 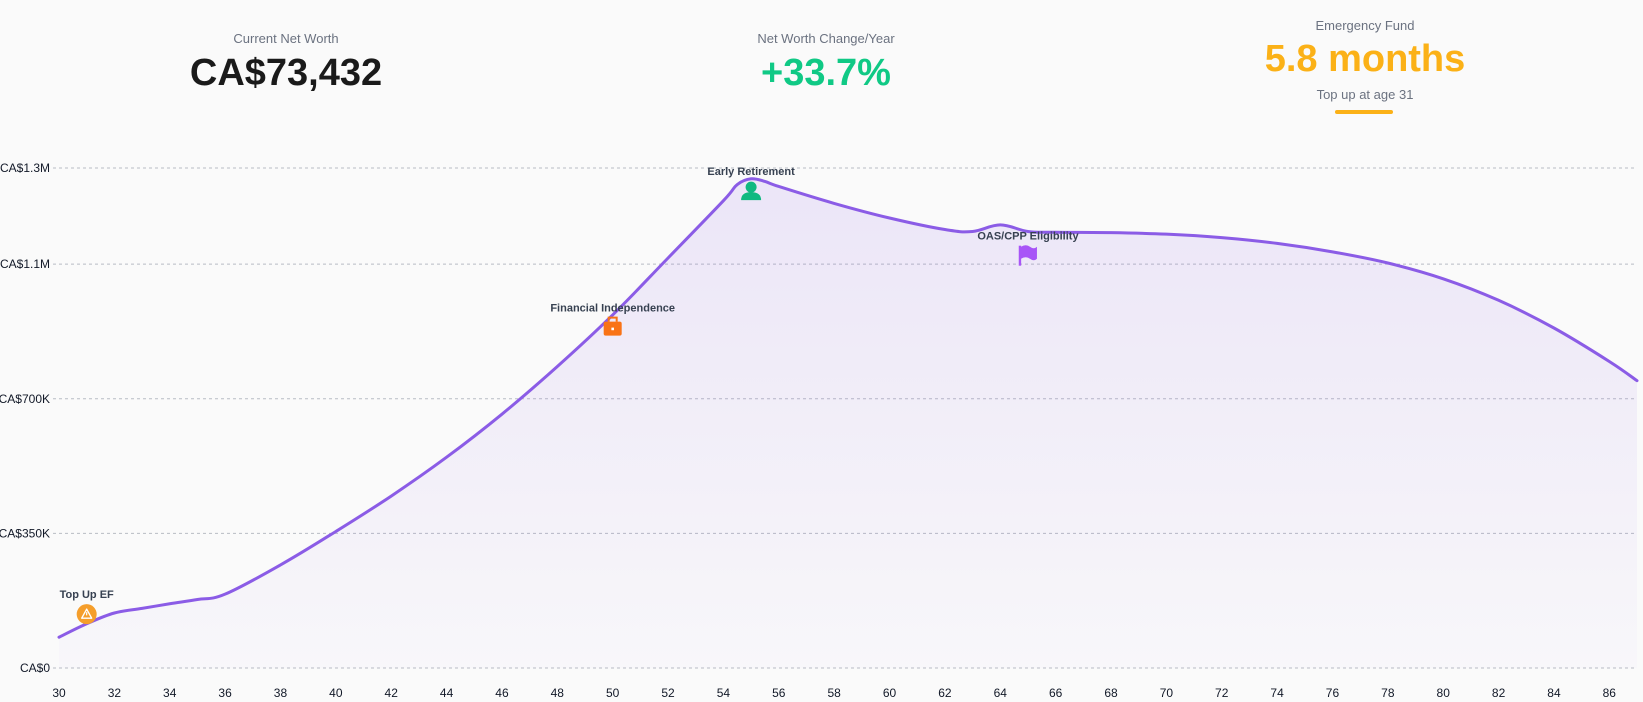 I want to click on x-tick-label: 44, so click(x=447, y=693).